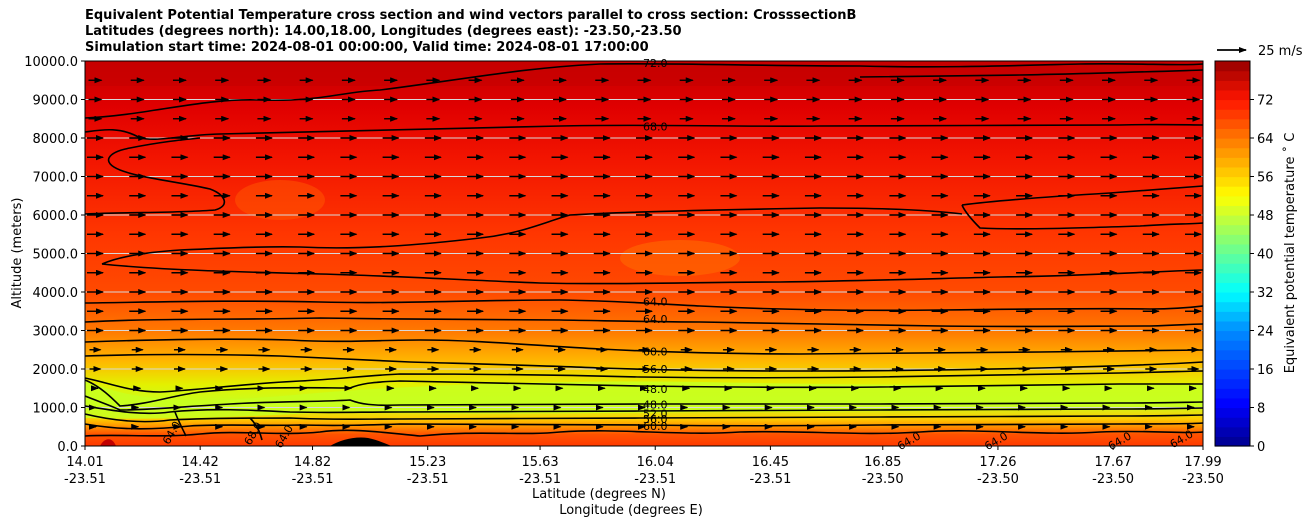 The image size is (1308, 526). Describe the element at coordinates (655, 369) in the screenshot. I see `contour-label: 56.0` at that location.